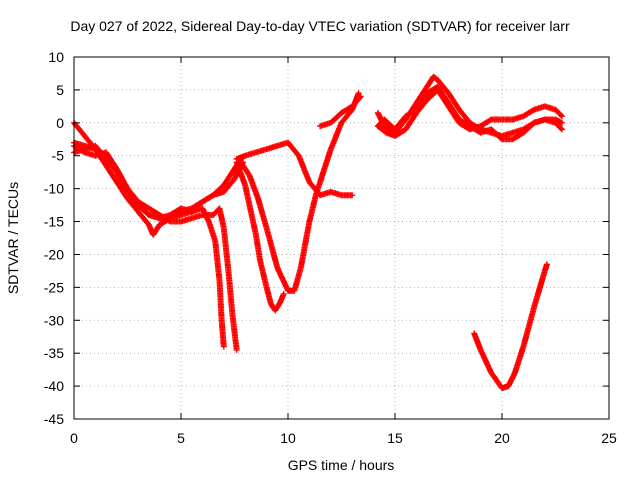  Describe the element at coordinates (54, 353) in the screenshot. I see `y-tick-label: -35` at that location.